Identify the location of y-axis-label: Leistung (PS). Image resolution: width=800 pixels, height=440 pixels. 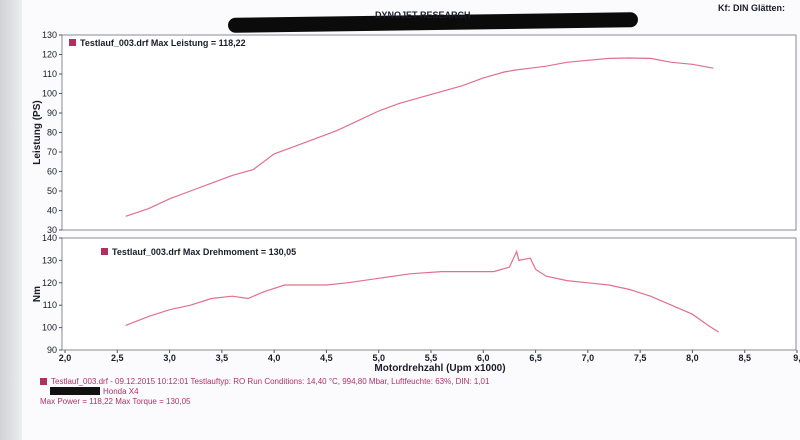
(37, 132).